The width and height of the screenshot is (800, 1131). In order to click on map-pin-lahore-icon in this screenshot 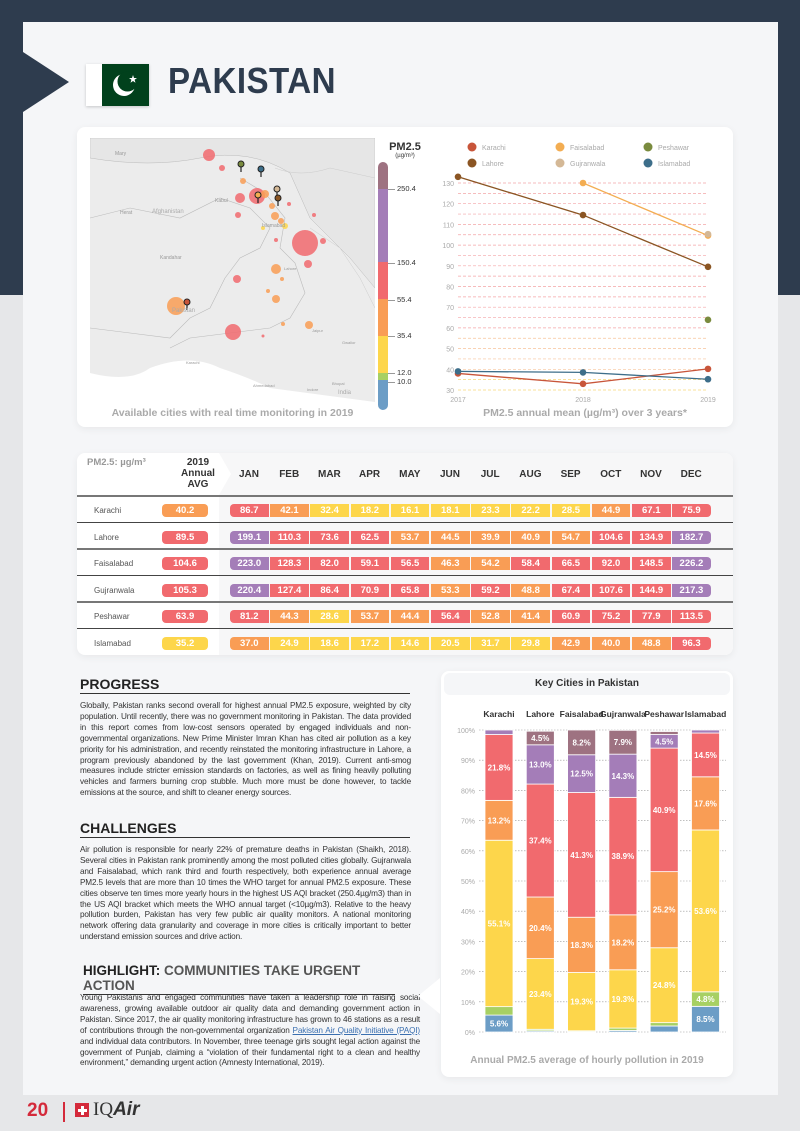, I will do `click(278, 200)`.